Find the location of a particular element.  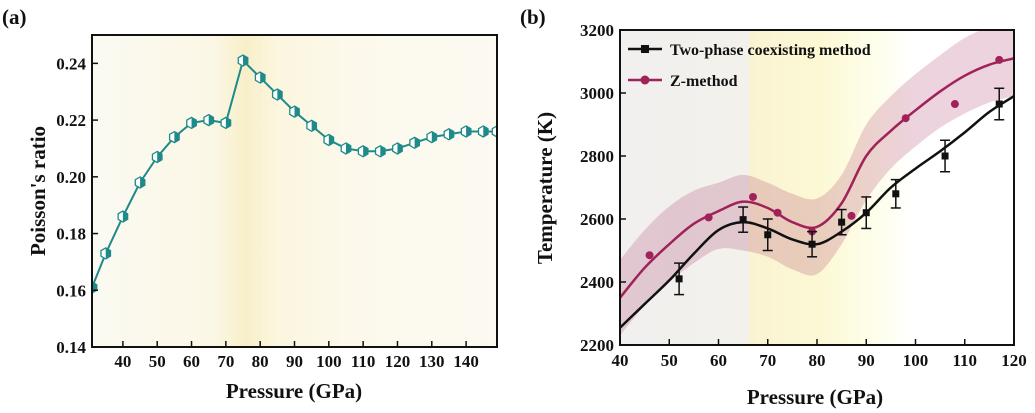

panel-a-y-tick-label: 0.24 is located at coordinates (71, 63).